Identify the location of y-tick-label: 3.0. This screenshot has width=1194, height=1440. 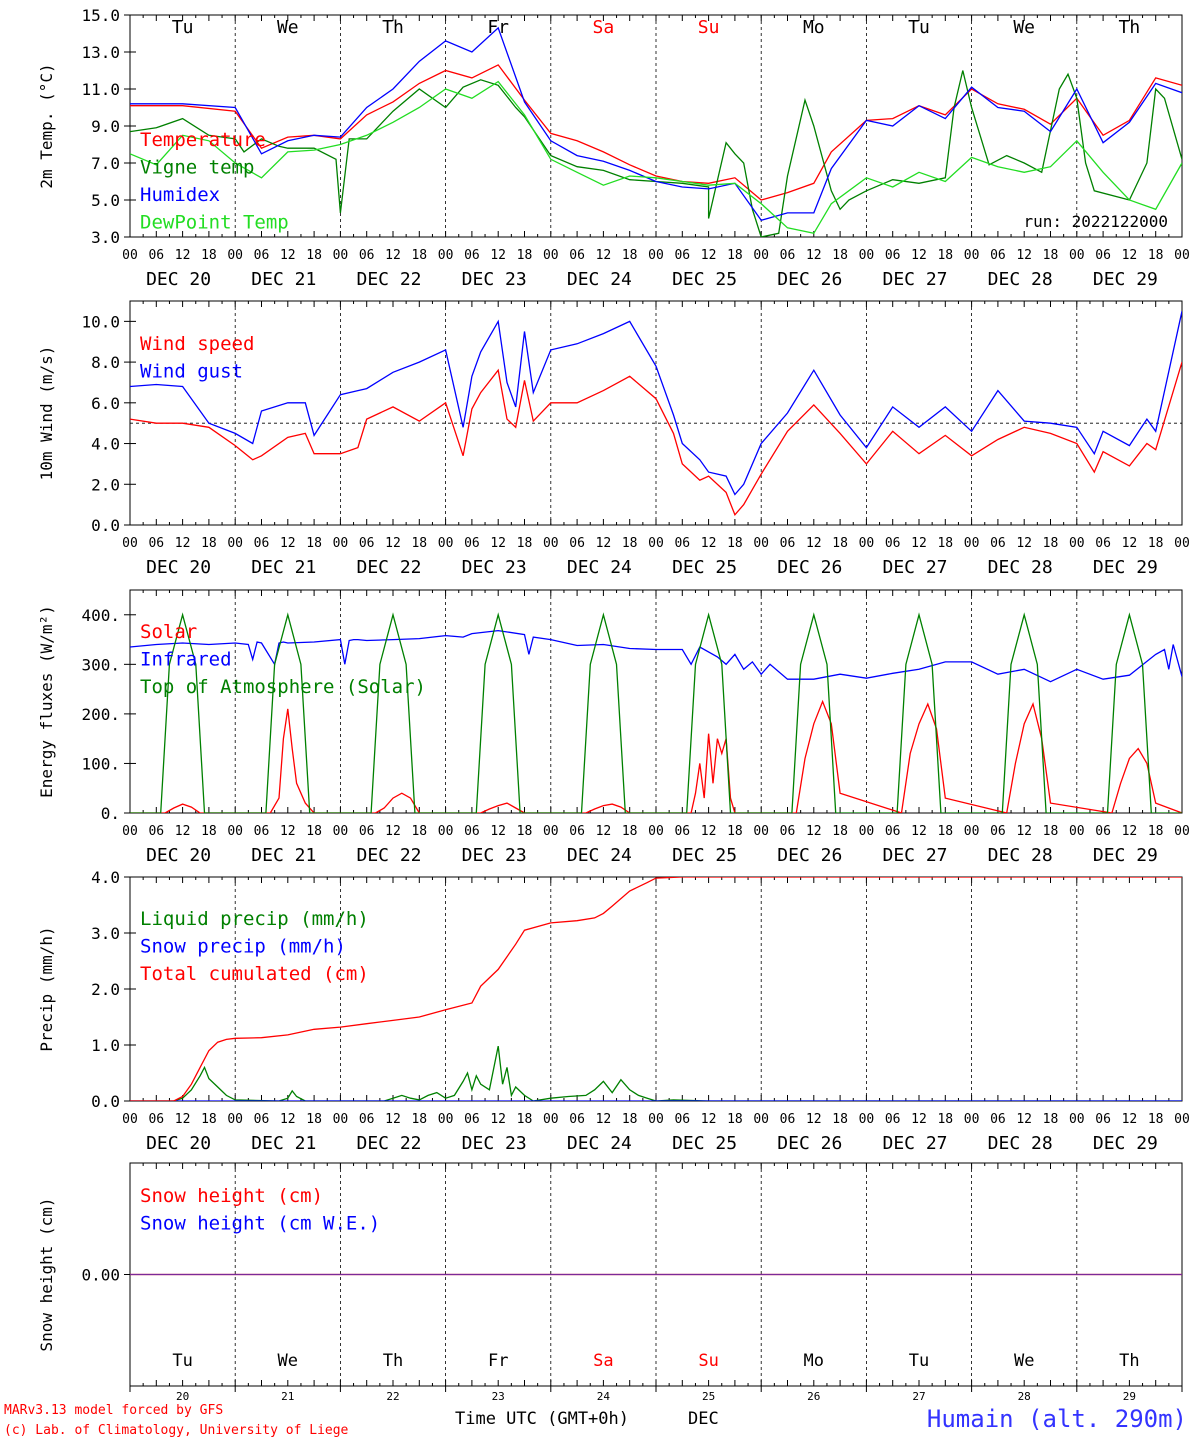
(105, 933).